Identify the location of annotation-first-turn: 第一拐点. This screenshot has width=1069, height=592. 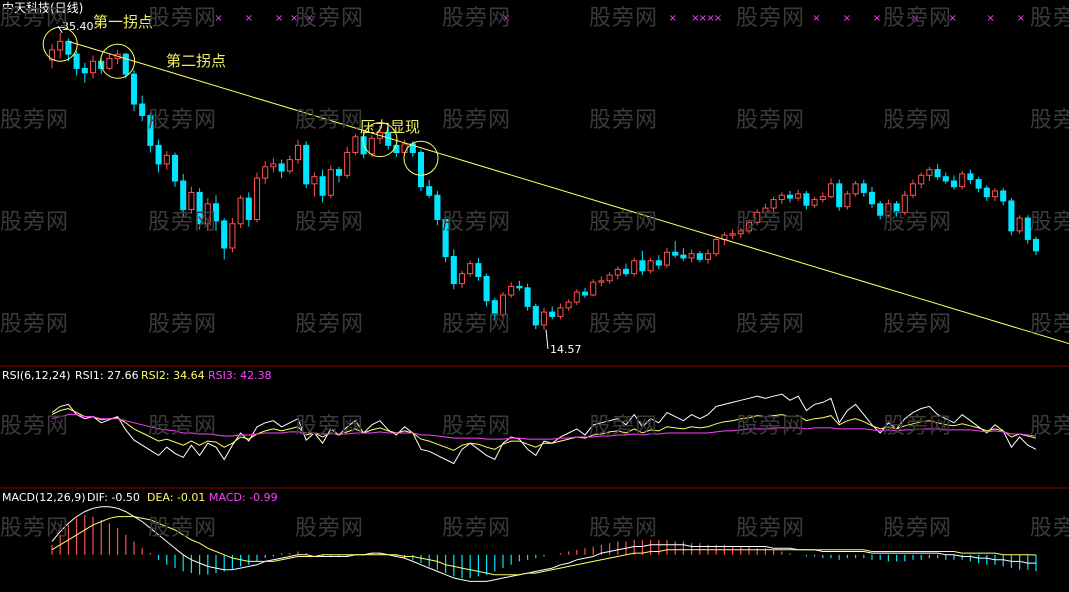
(123, 22).